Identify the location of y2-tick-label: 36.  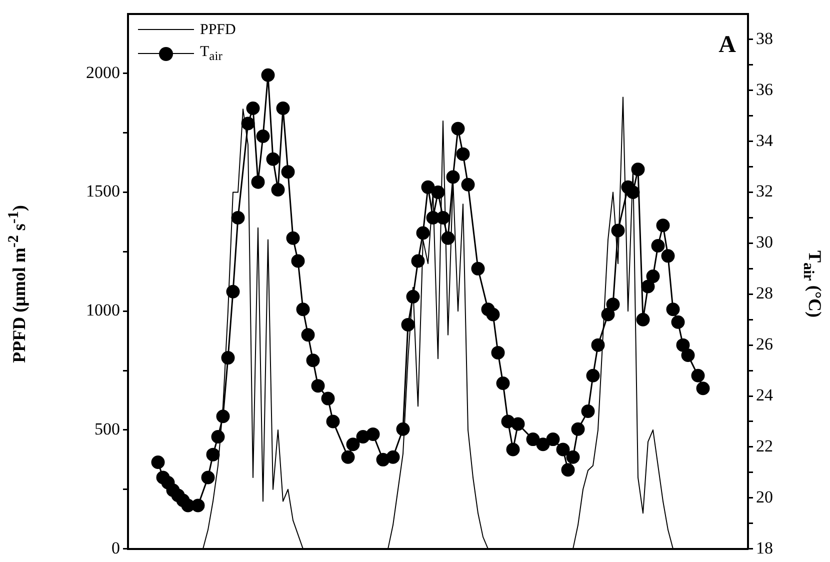
(764, 89).